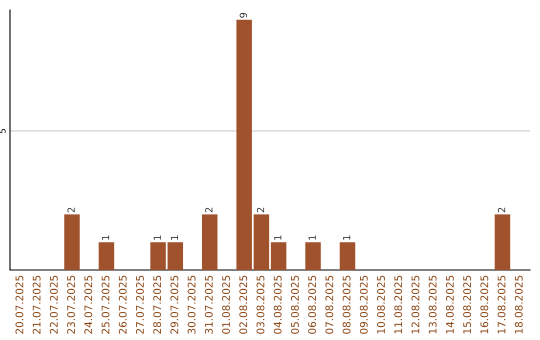  What do you see at coordinates (54, 305) in the screenshot?
I see `x-tick-label: 22.07.2025` at bounding box center [54, 305].